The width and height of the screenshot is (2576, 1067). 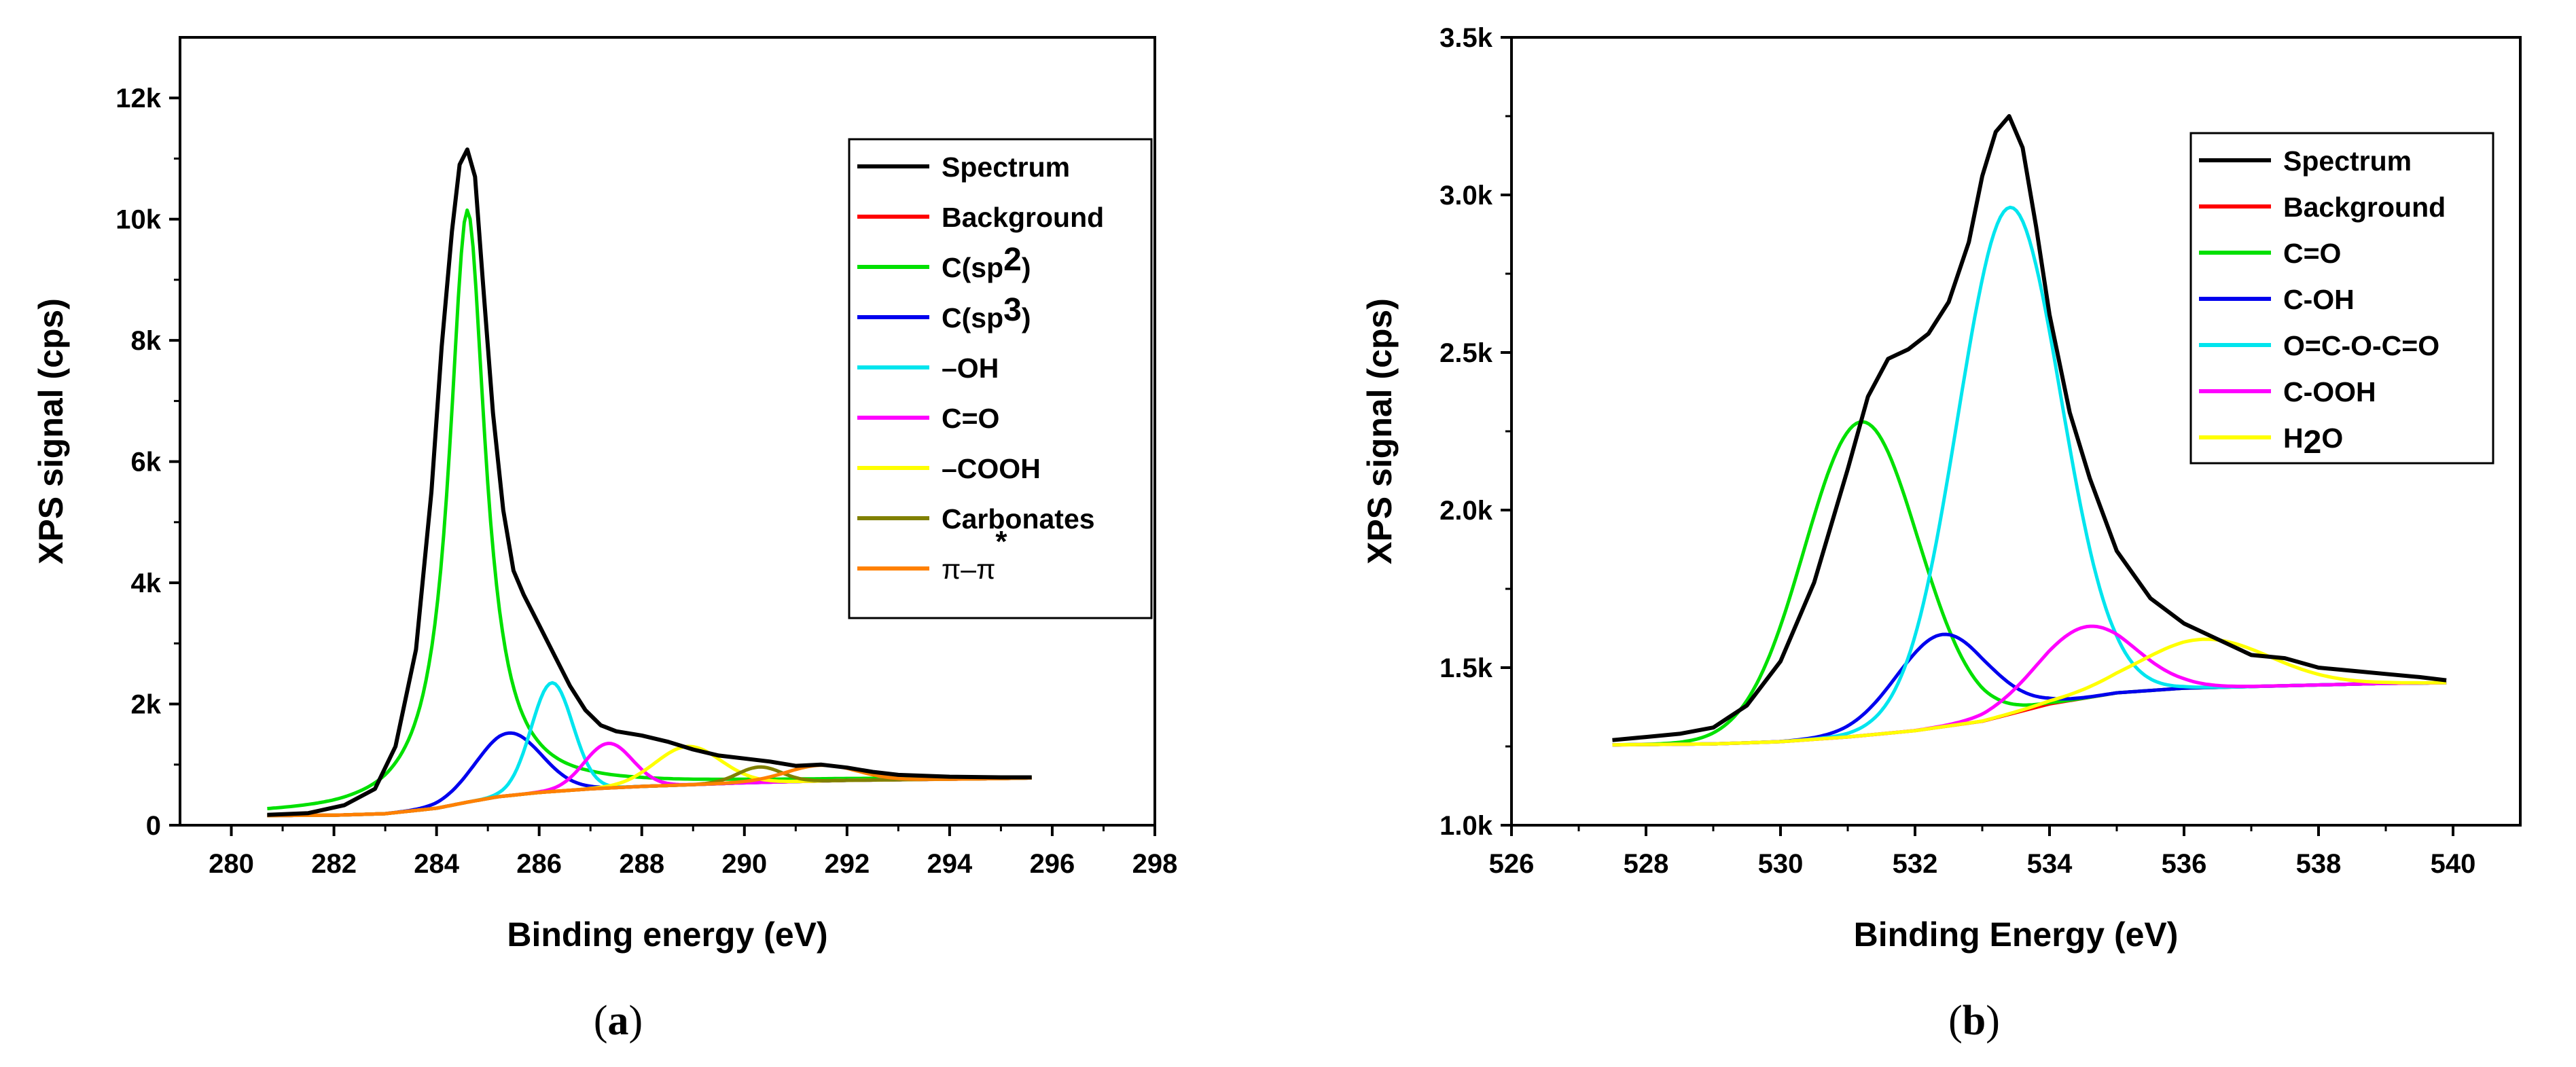 I want to click on x-axis-title: Binding Energy (eV), so click(x=2016, y=935).